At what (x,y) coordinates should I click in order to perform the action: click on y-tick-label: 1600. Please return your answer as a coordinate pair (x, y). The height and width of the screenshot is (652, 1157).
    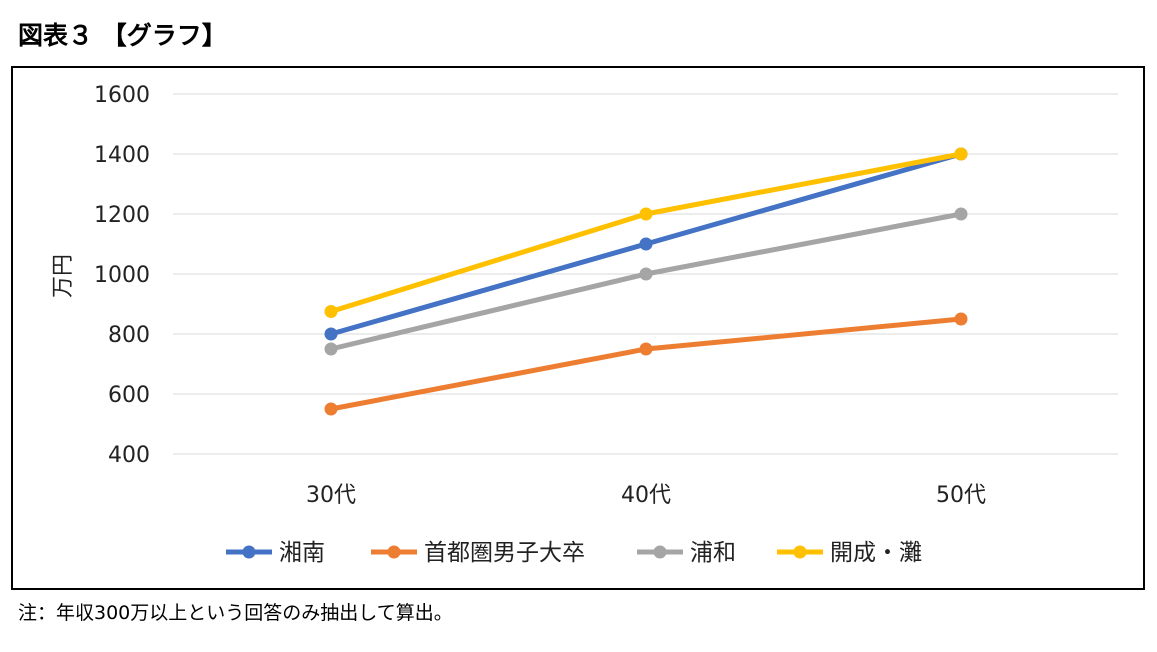
    Looking at the image, I should click on (122, 95).